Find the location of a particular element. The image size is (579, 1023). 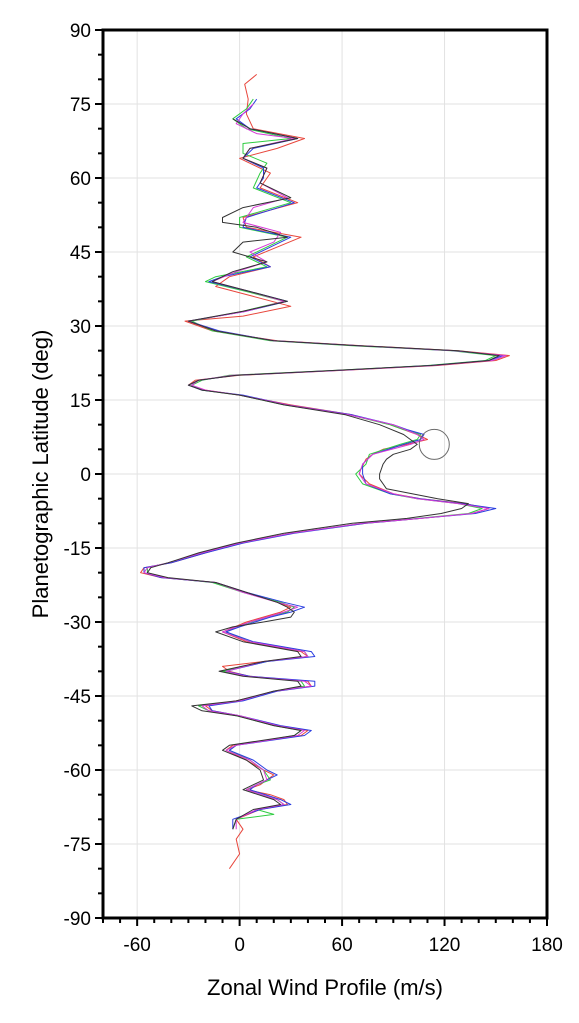

y-tick-label: 90 is located at coordinates (80, 31).